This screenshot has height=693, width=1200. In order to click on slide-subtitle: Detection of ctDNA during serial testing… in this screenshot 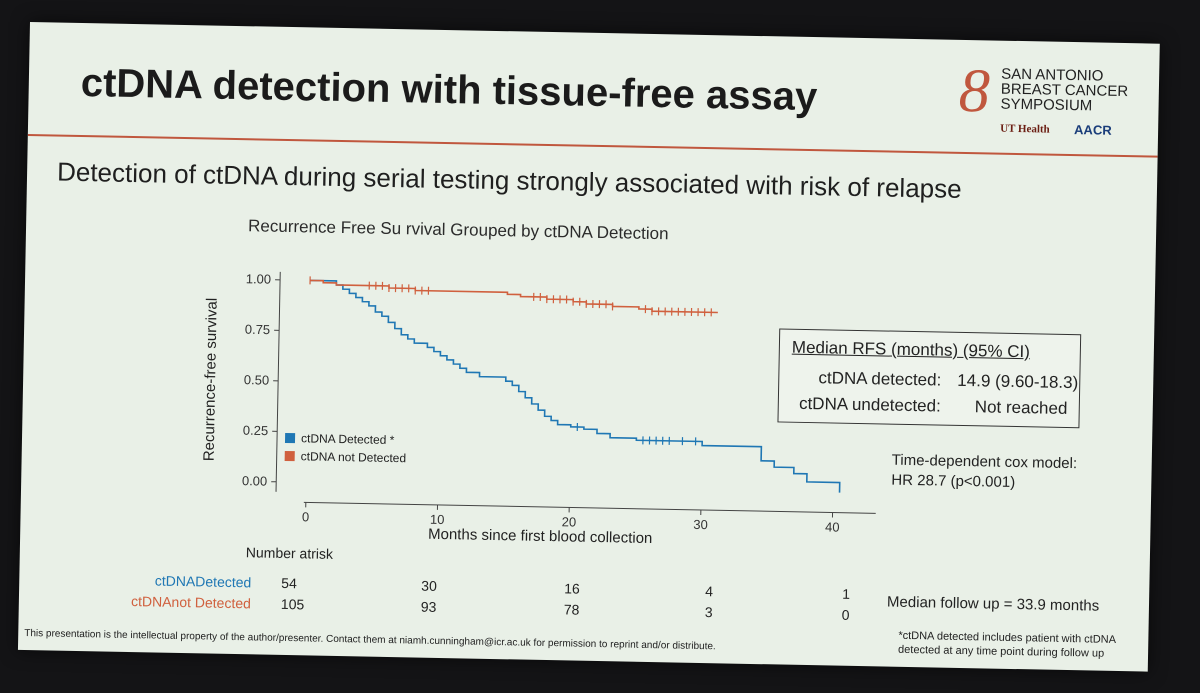, I will do `click(509, 180)`.